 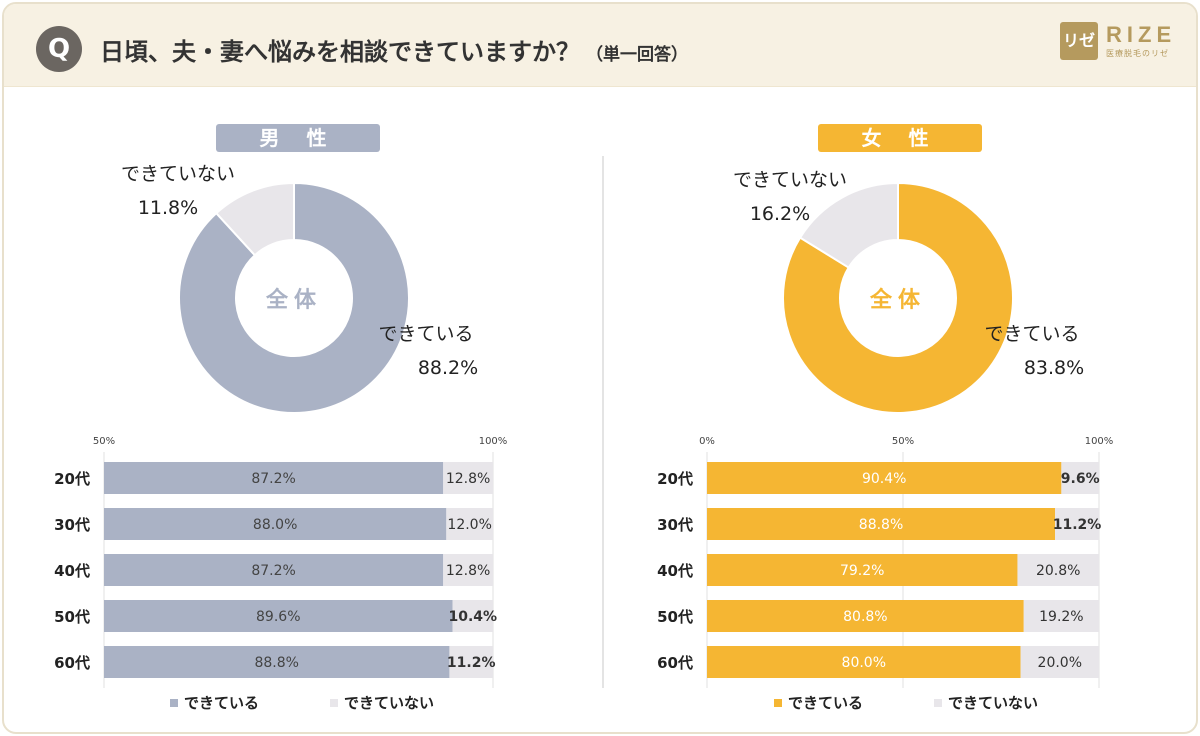 What do you see at coordinates (675, 663) in the screenshot?
I see `female-category-label: 60代` at bounding box center [675, 663].